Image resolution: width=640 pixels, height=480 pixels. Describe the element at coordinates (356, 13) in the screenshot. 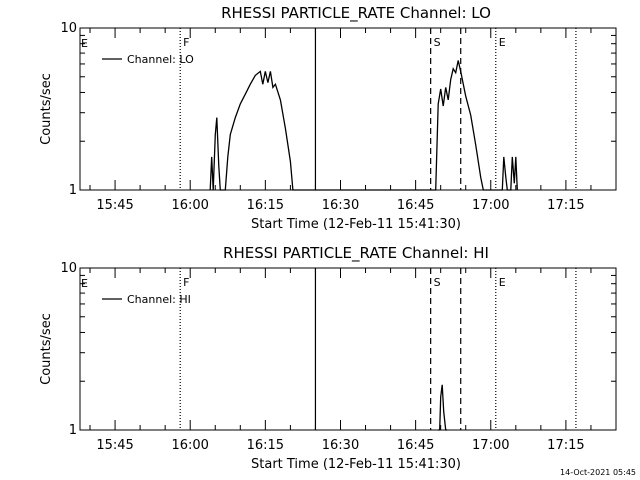

I see `chart-title: RHESSI PARTICLE_RATE Channel: LO` at that location.